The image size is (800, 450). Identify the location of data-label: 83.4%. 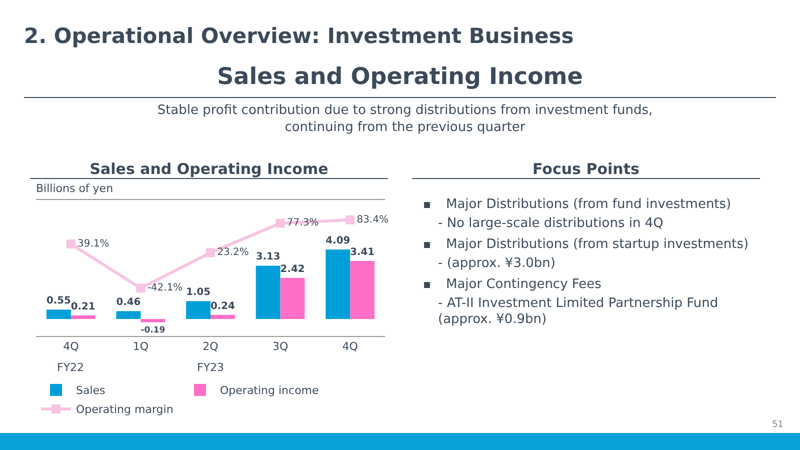
(372, 220).